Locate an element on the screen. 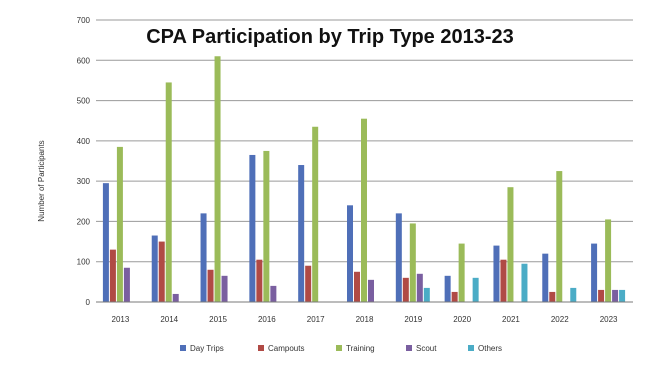 The width and height of the screenshot is (653, 366). legend: Day Trips Campouts Training Scout Others is located at coordinates (341, 348).